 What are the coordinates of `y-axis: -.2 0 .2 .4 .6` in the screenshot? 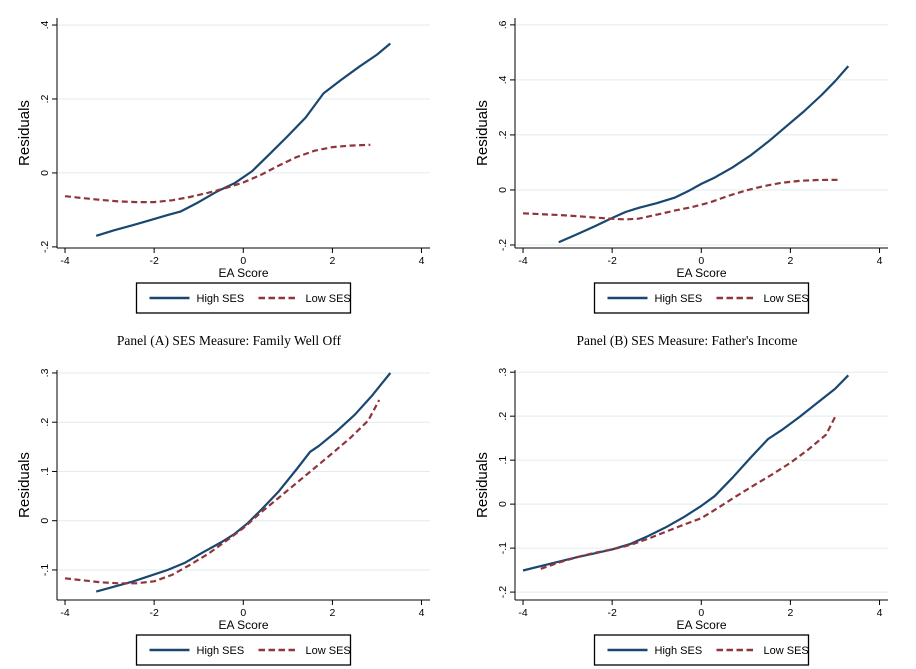 It's located at (506, 134).